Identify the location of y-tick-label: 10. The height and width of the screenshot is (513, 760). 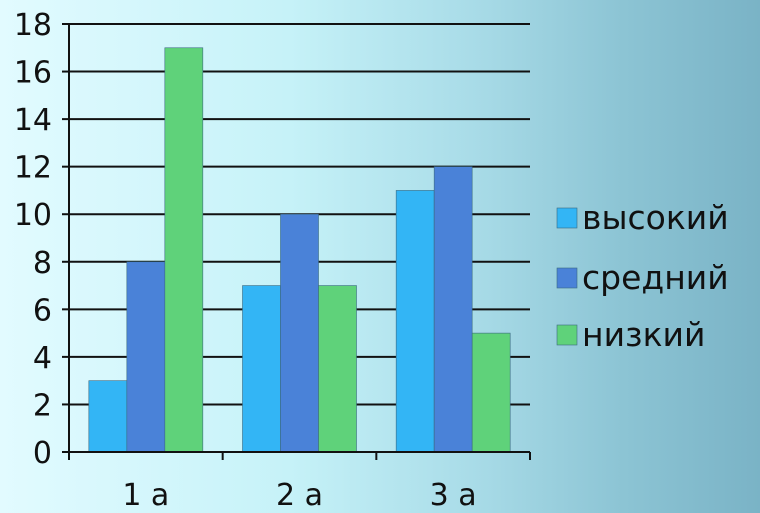
(33, 215).